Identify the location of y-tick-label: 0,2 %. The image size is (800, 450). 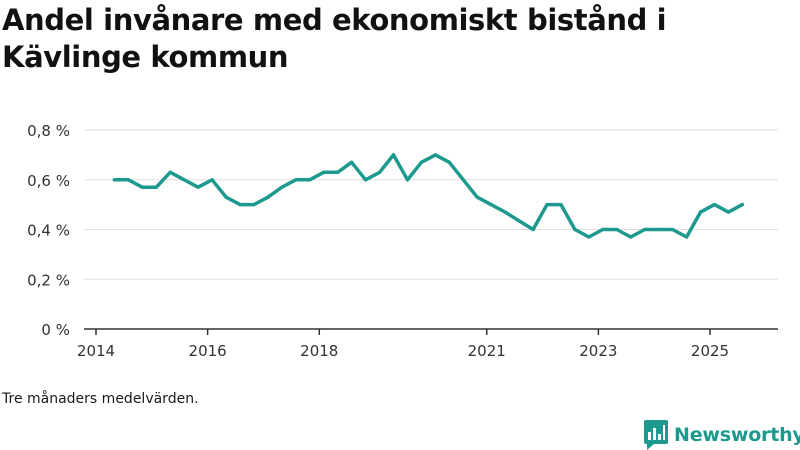
(48, 280).